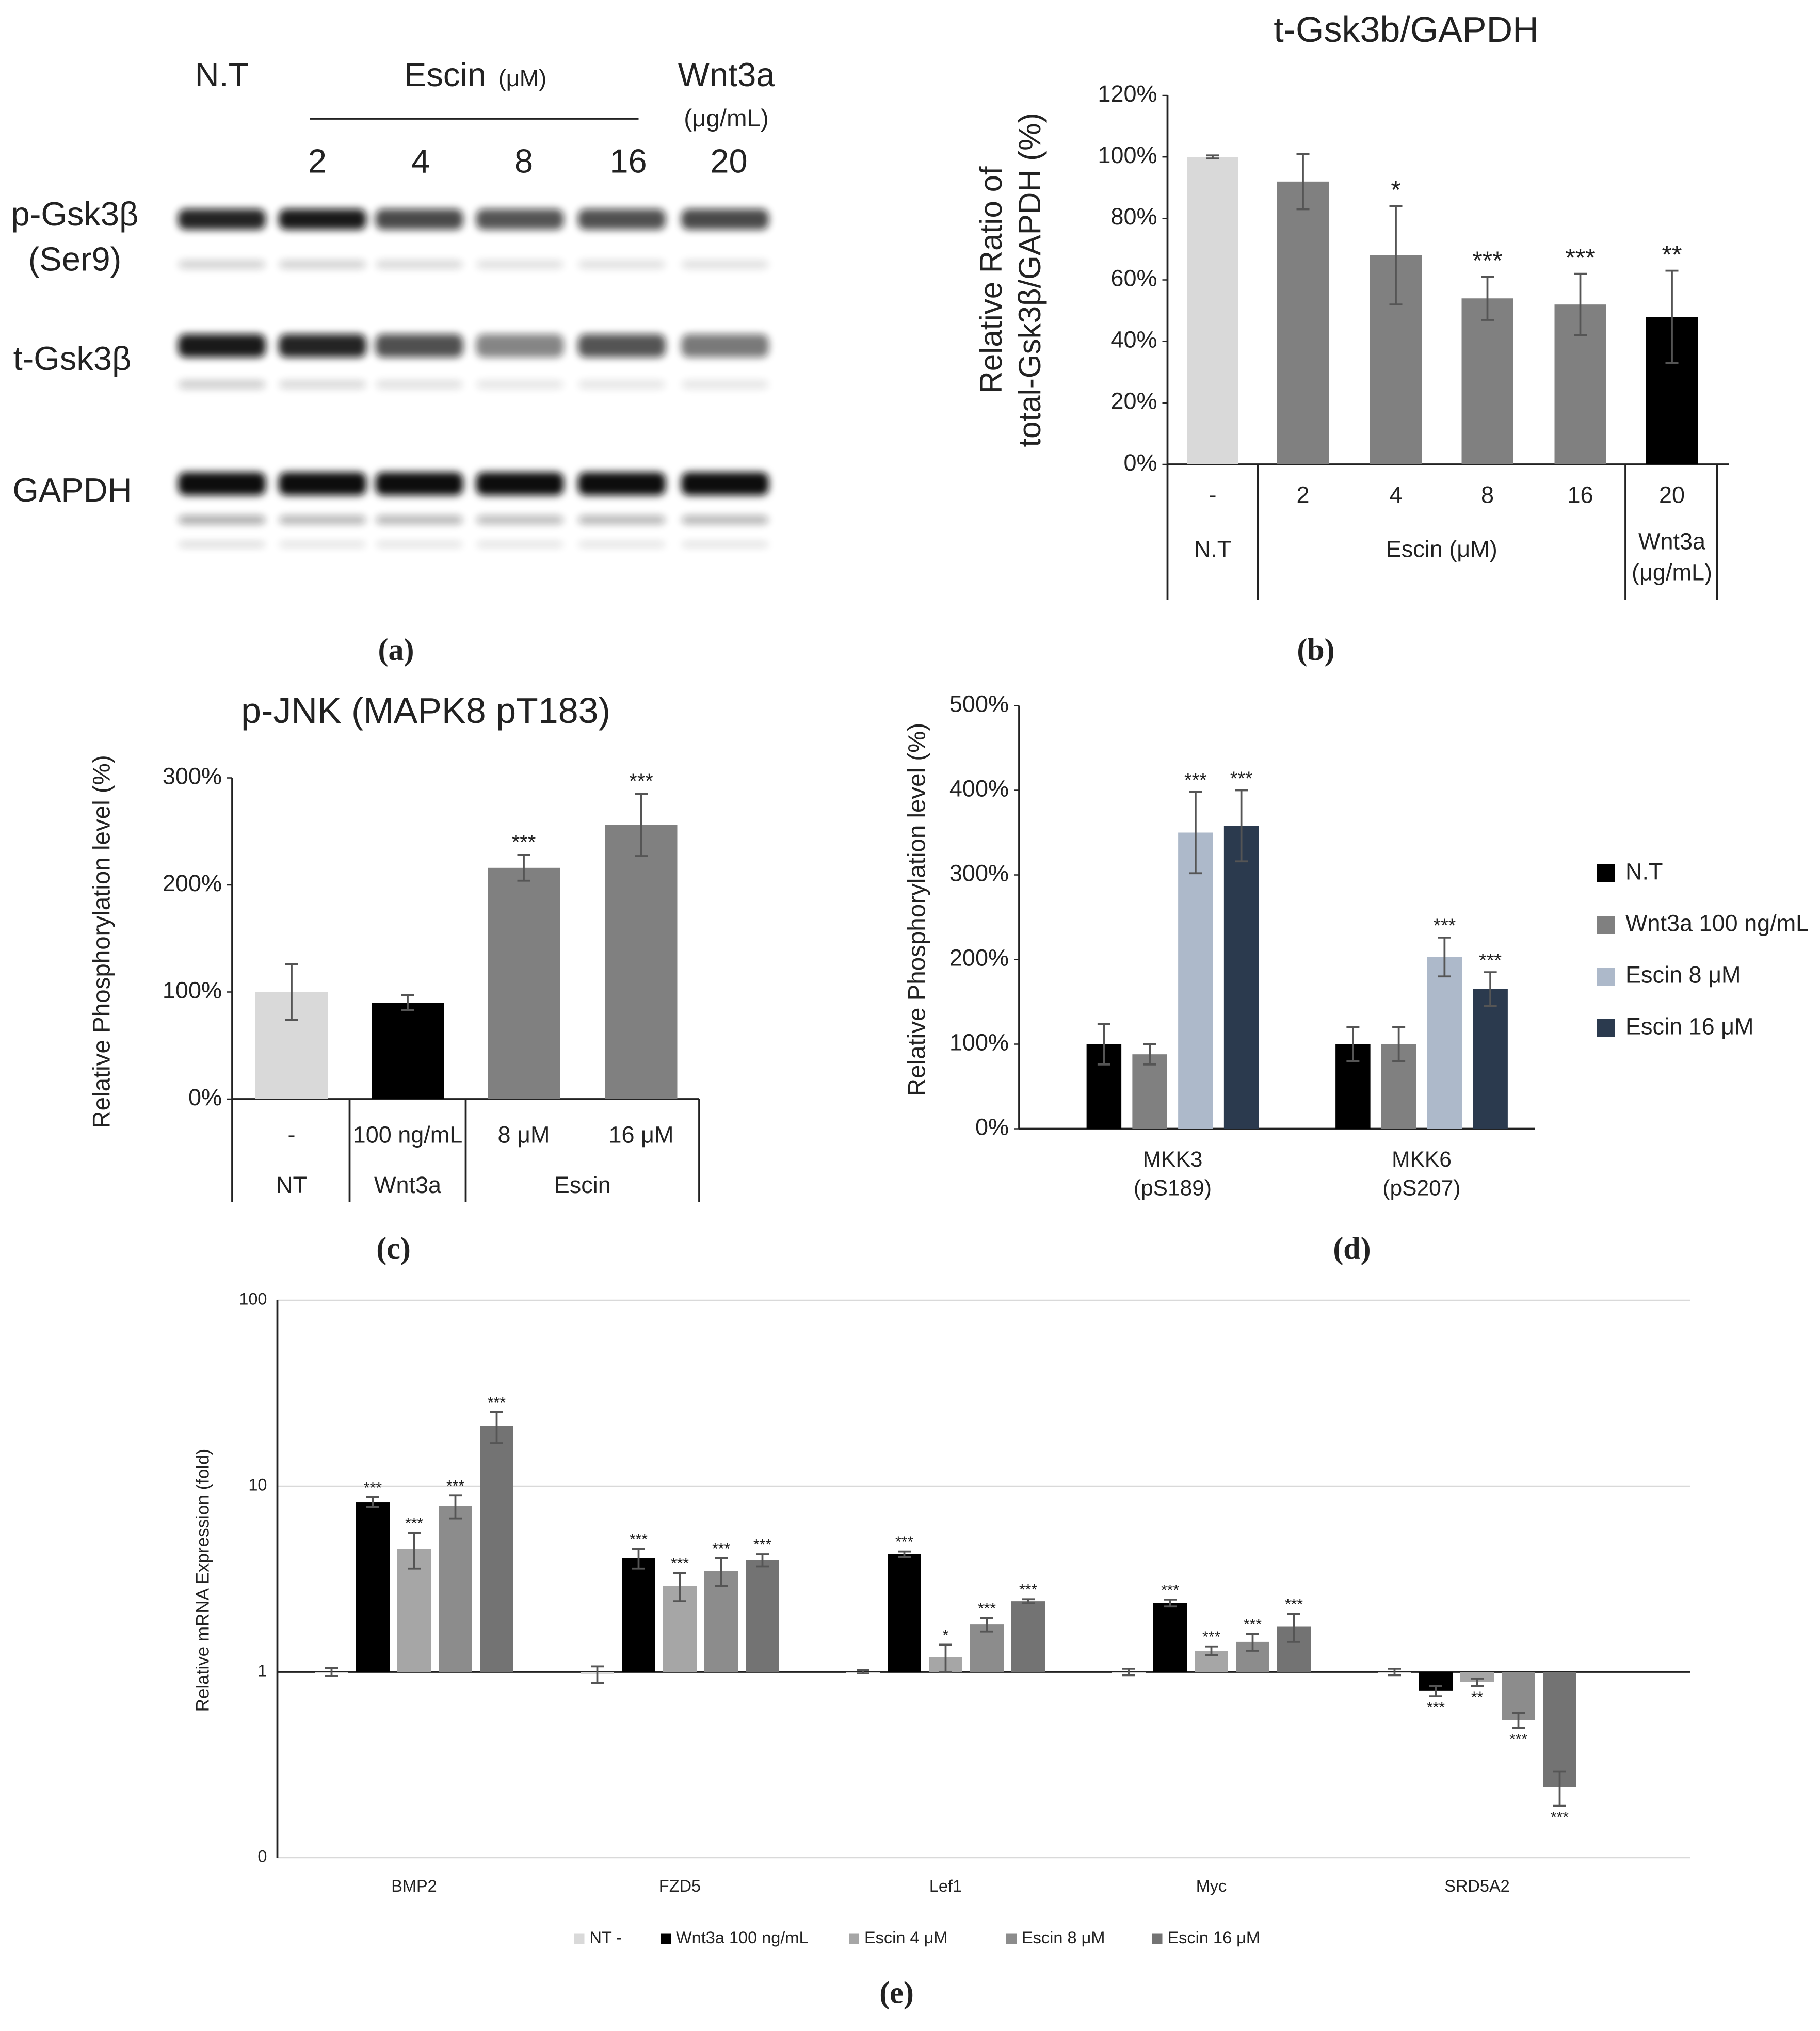  What do you see at coordinates (420, 161) in the screenshot?
I see `blot-lane-label: 4` at bounding box center [420, 161].